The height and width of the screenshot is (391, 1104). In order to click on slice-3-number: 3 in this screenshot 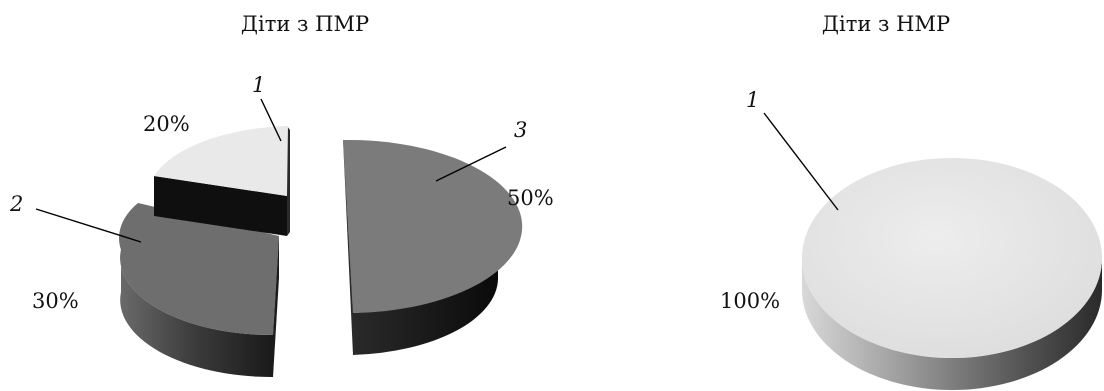, I will do `click(520, 130)`.